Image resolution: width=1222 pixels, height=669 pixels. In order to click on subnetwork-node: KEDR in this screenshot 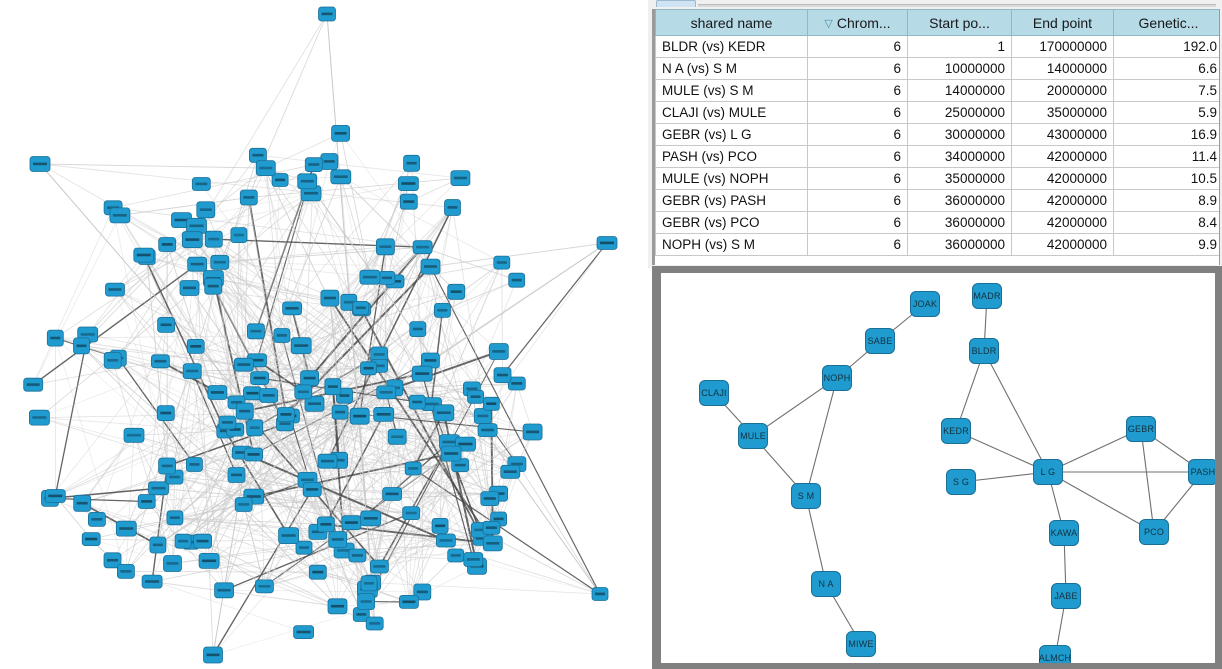, I will do `click(956, 431)`.